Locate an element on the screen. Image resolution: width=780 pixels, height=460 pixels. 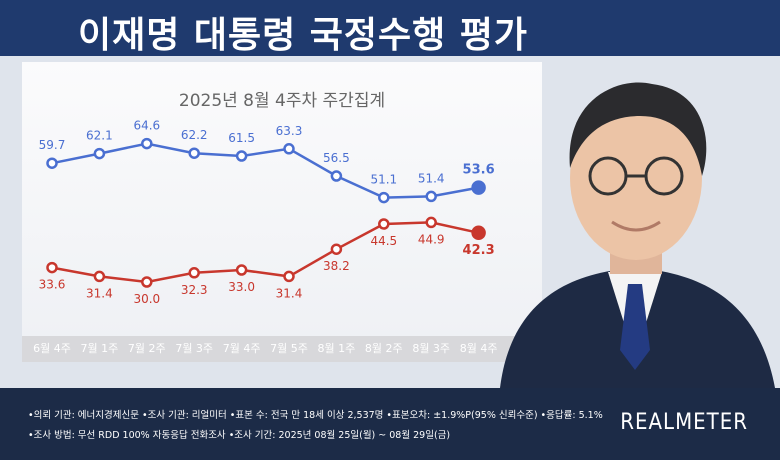
x-tick-label: 7월 5주 is located at coordinates (289, 348).